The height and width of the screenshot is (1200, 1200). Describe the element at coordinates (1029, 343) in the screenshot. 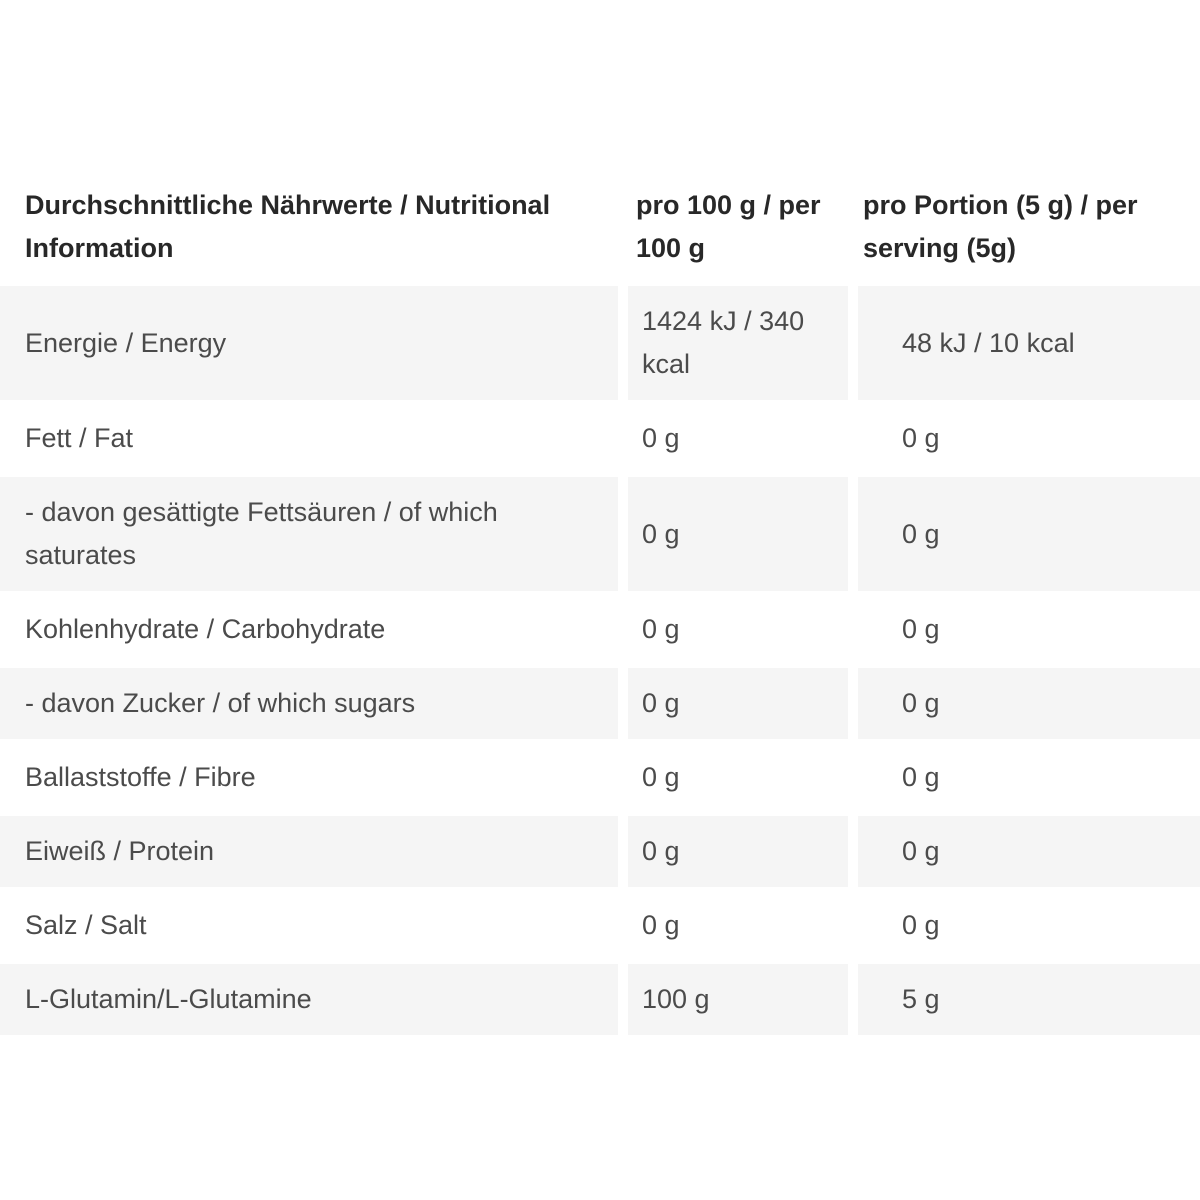

I see `per-serving-value: 48 kJ / 10 kcal` at that location.